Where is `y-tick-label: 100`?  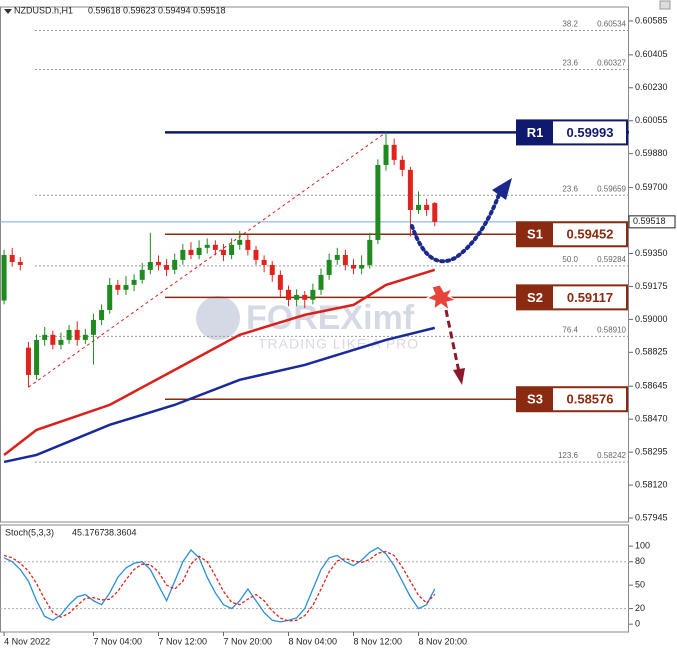
y-tick-label: 100 is located at coordinates (642, 545).